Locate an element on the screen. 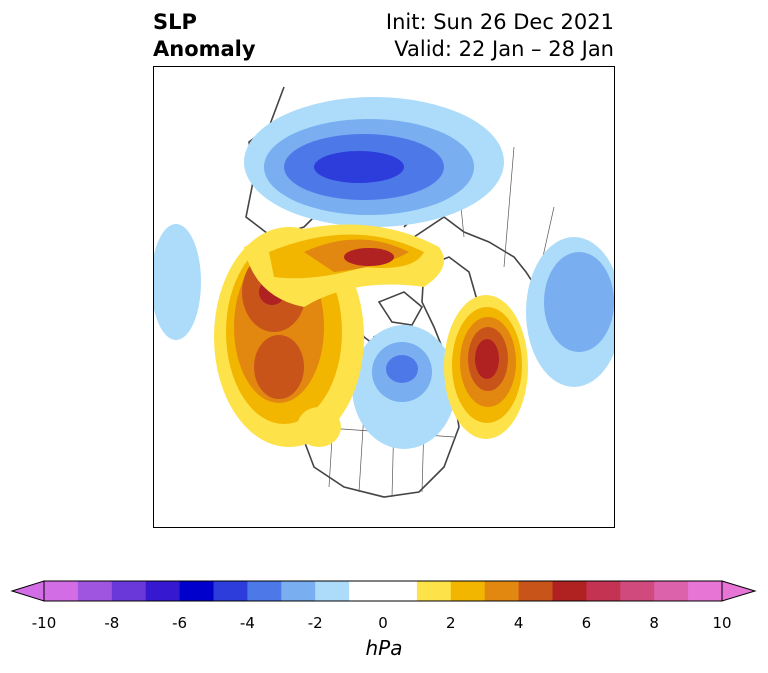 This screenshot has width=768, height=673. colorbar-tick-7: 4 is located at coordinates (518, 623).